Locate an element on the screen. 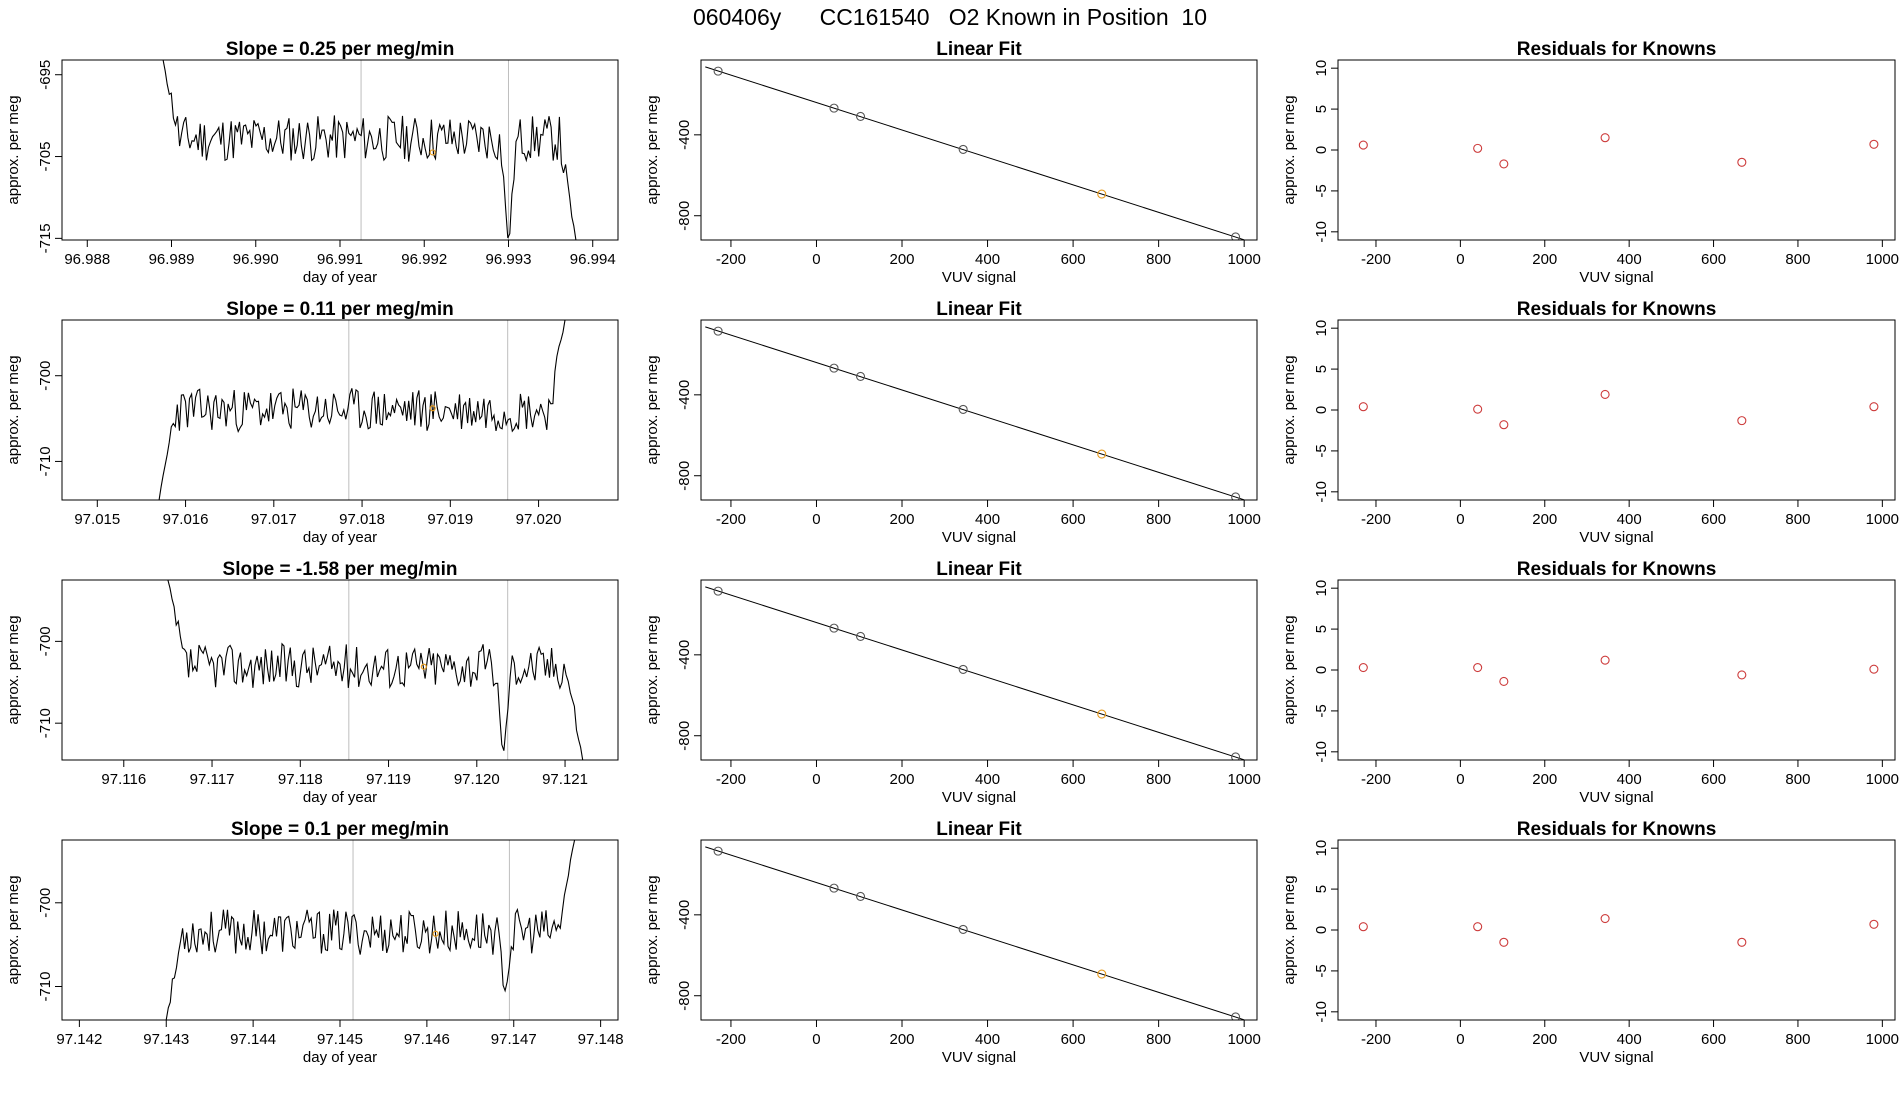 The image size is (1900, 1100). x-tick-label: 96.993 is located at coordinates (509, 259).